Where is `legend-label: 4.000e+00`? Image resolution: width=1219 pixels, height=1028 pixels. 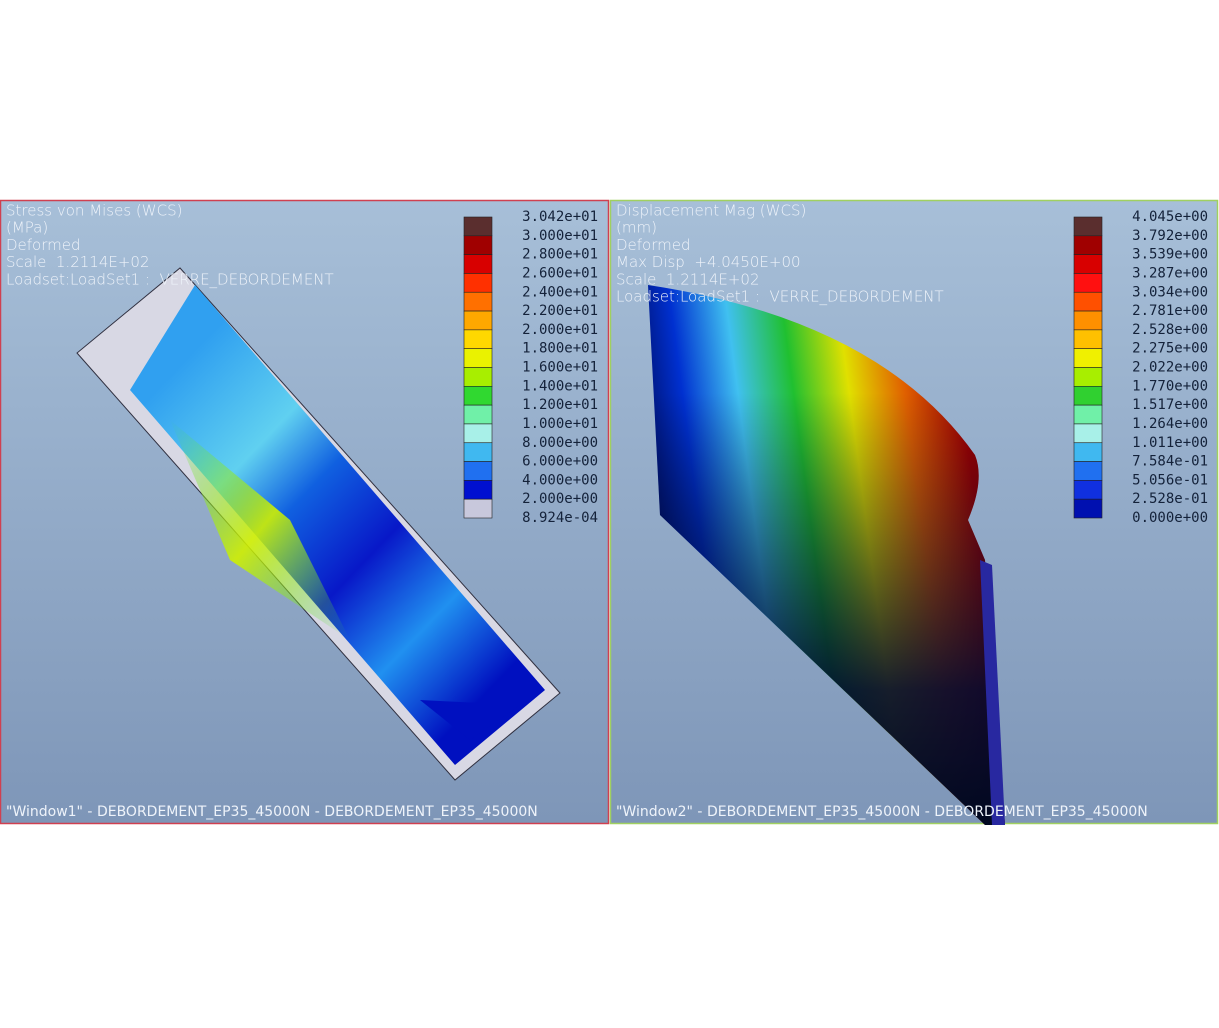 legend-label: 4.000e+00 is located at coordinates (560, 480).